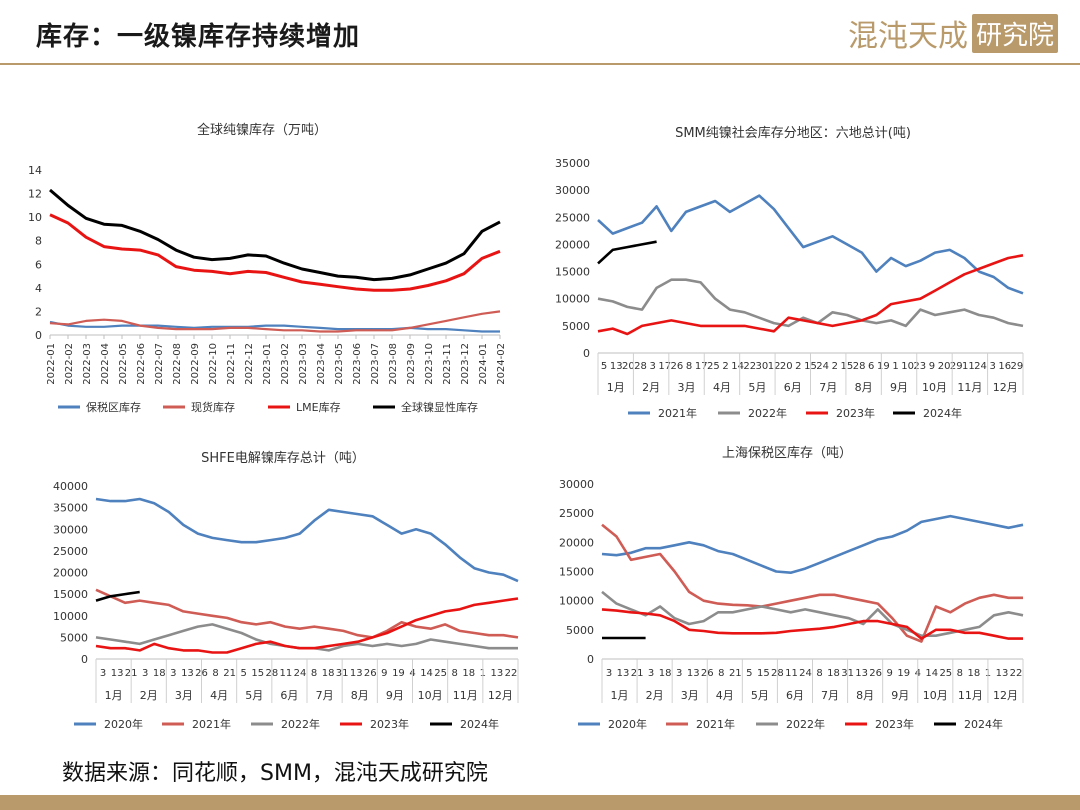  What do you see at coordinates (934, 387) in the screenshot?
I see `smm-month-label: 10月` at bounding box center [934, 387].